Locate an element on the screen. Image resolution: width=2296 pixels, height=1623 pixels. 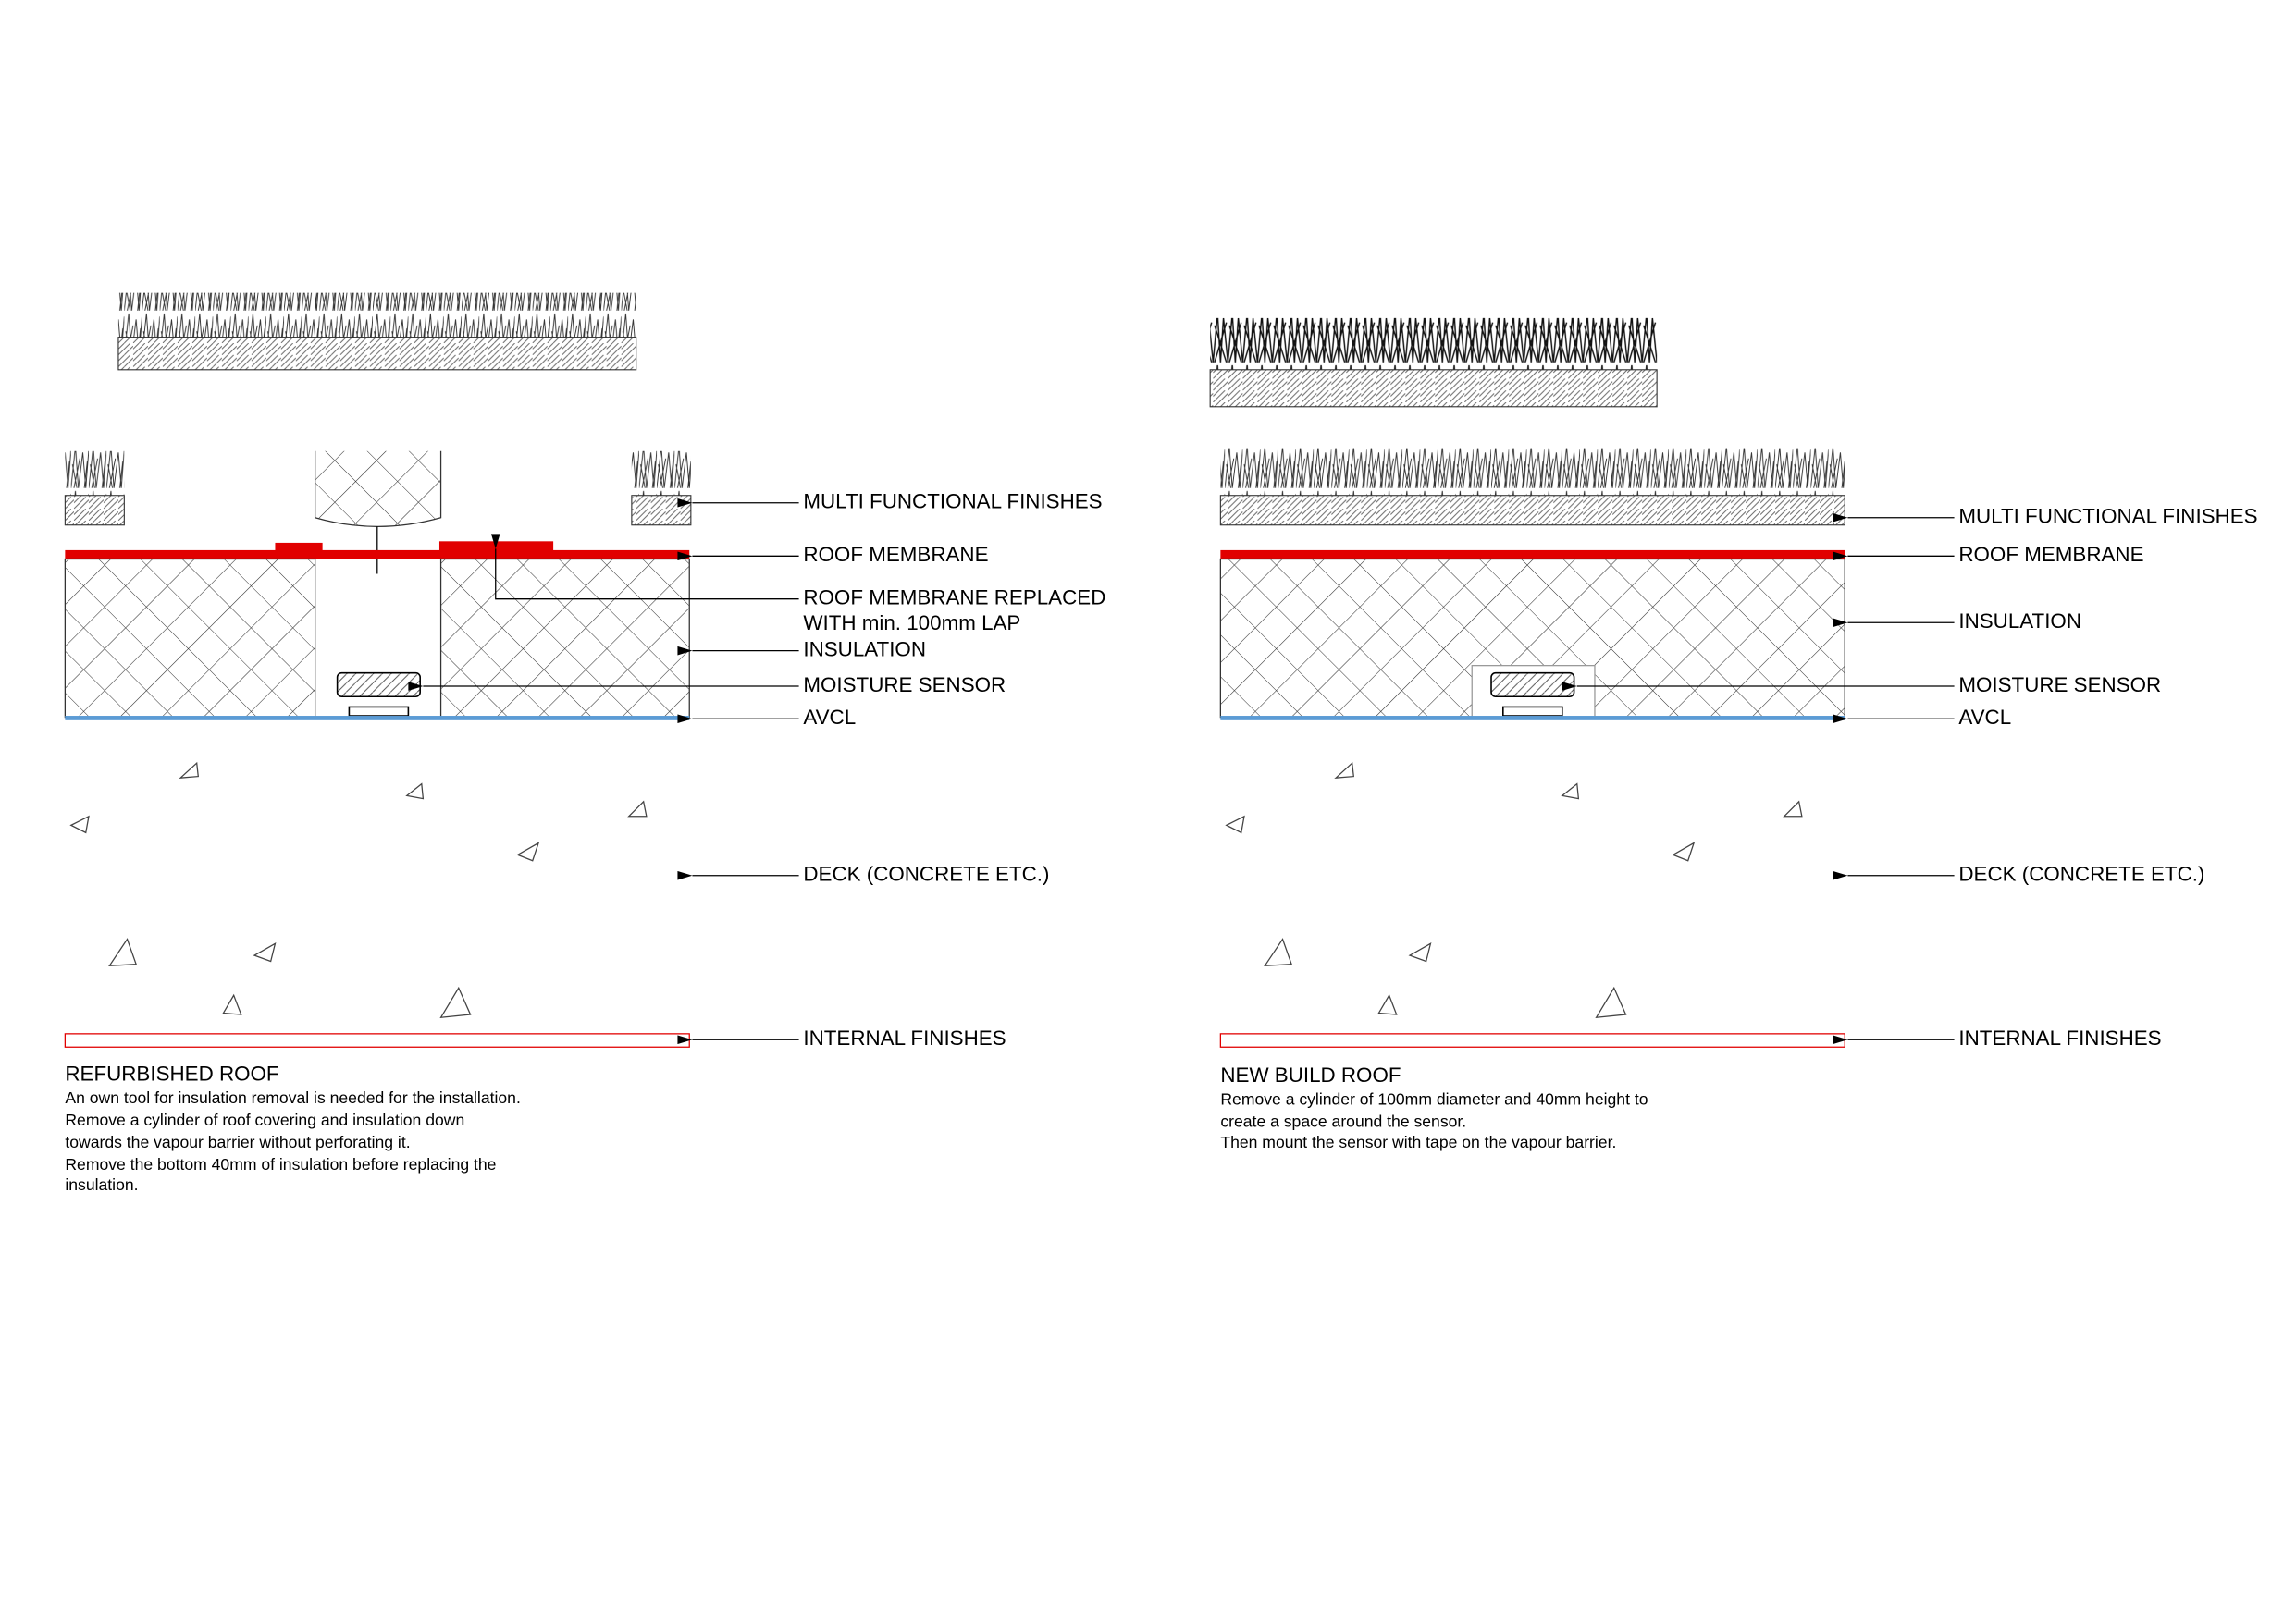
label: WITH min. 100mm LAP is located at coordinates (911, 622).